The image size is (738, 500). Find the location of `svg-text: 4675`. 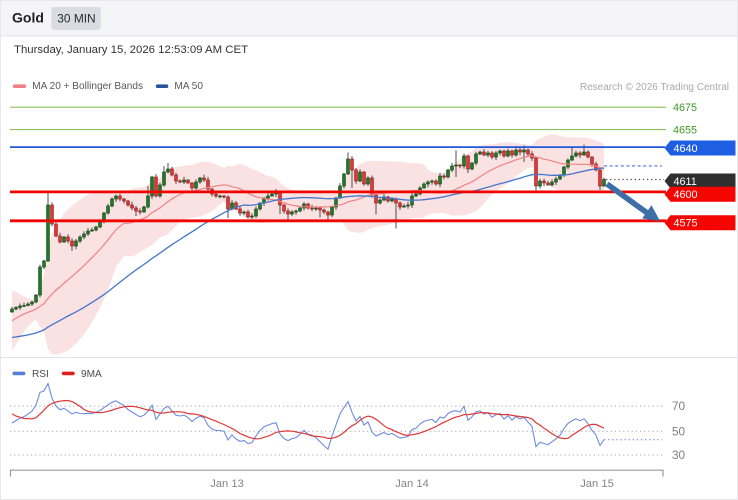

svg-text: 4675 is located at coordinates (685, 108).